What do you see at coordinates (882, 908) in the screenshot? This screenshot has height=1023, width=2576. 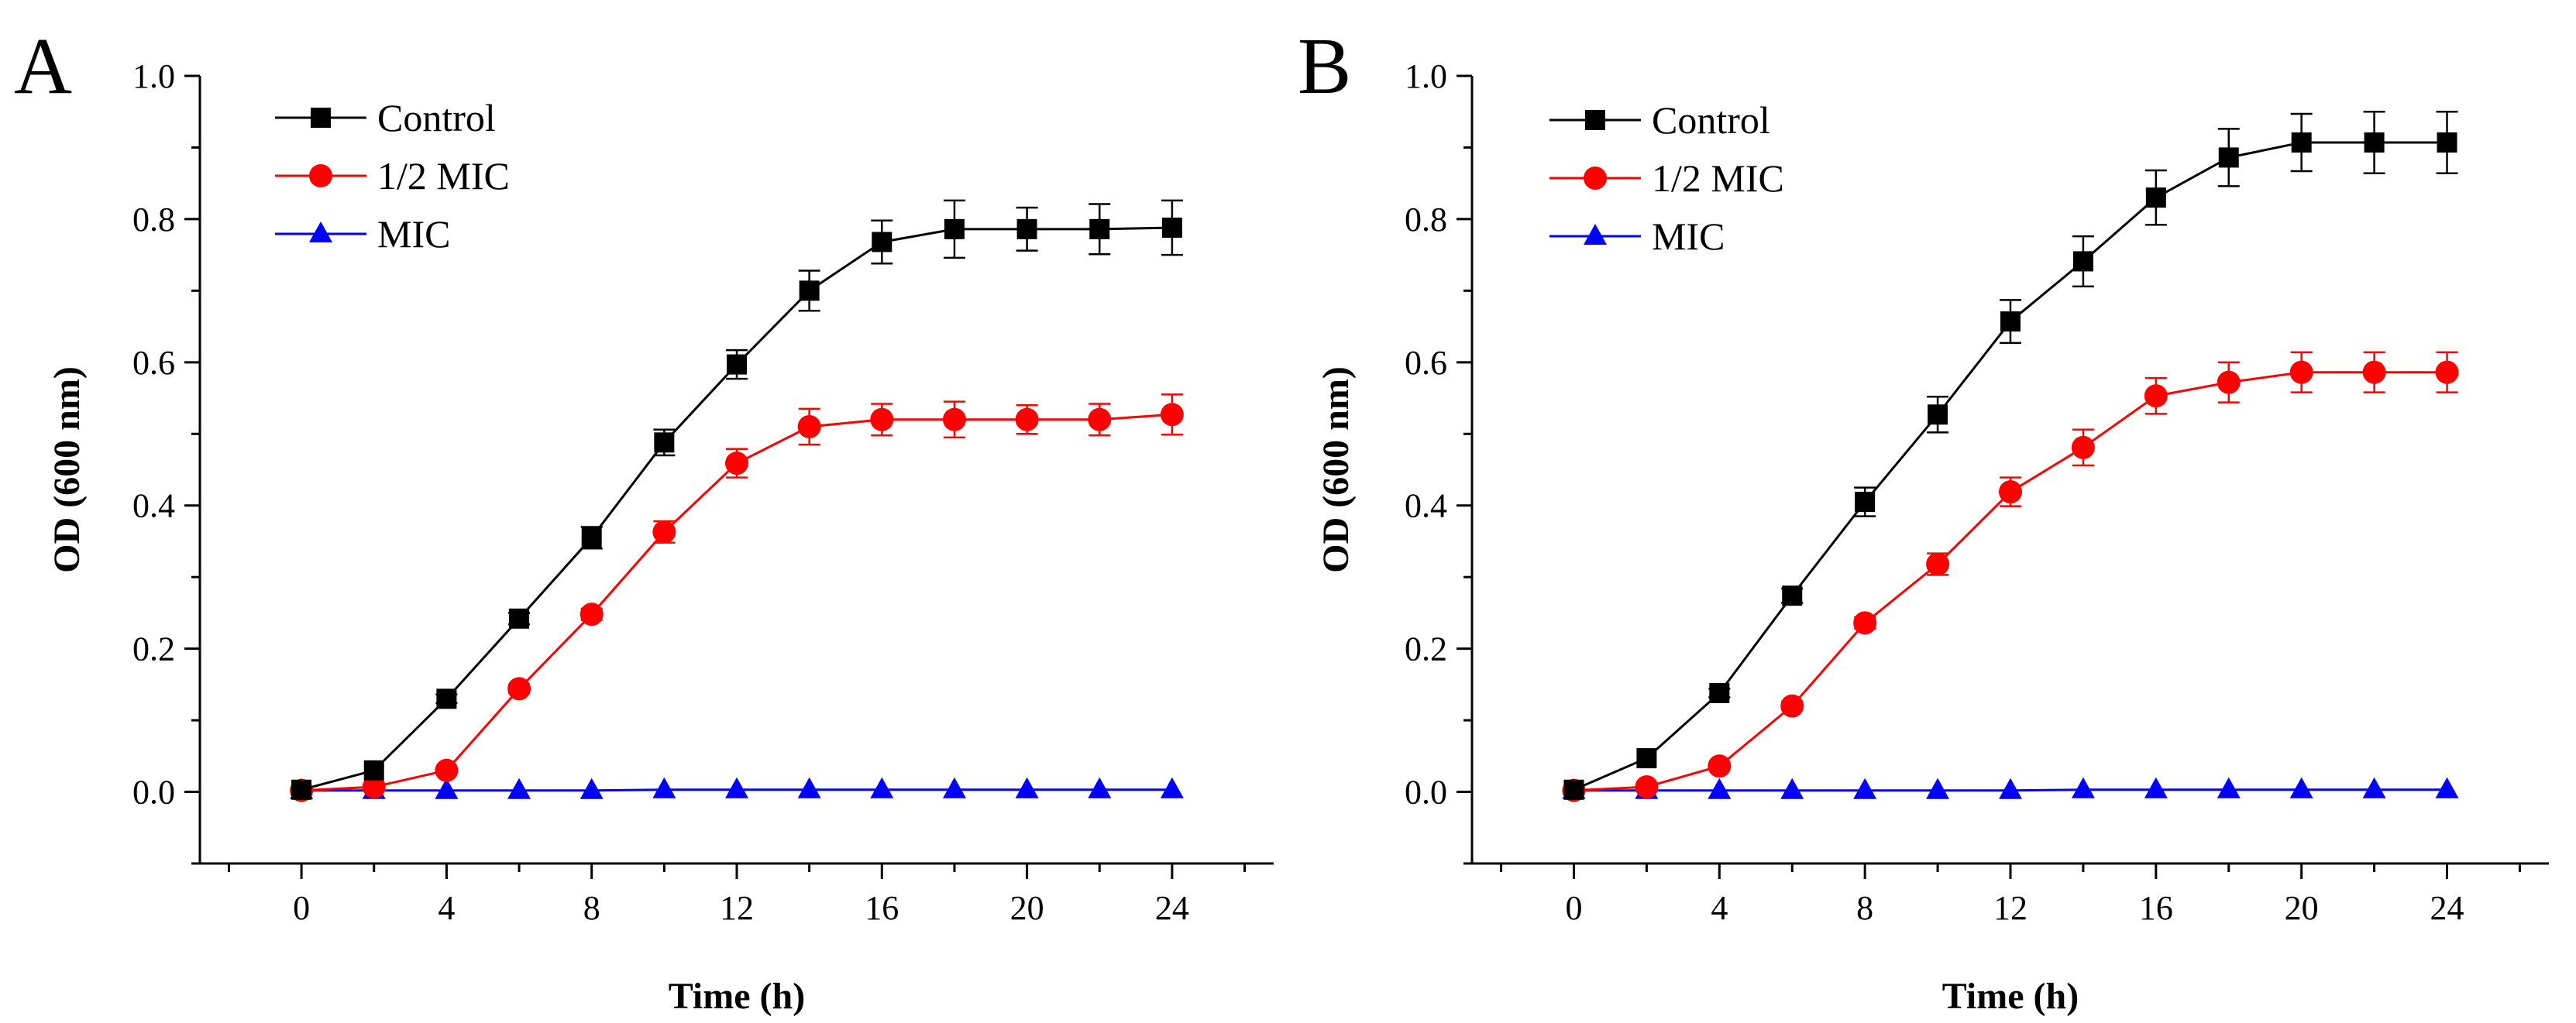 I see `x-tick-label: 16` at bounding box center [882, 908].